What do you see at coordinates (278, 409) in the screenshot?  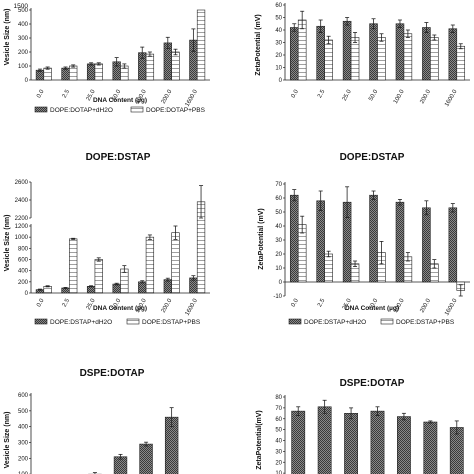 I see `y-tick-label: 70` at bounding box center [278, 409].